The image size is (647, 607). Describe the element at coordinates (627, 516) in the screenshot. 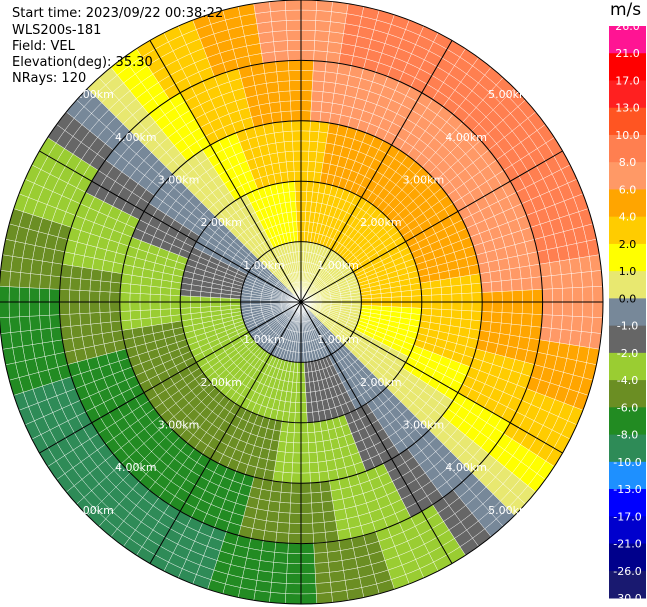

I see `colorbar-tick-label: -17.0` at that location.